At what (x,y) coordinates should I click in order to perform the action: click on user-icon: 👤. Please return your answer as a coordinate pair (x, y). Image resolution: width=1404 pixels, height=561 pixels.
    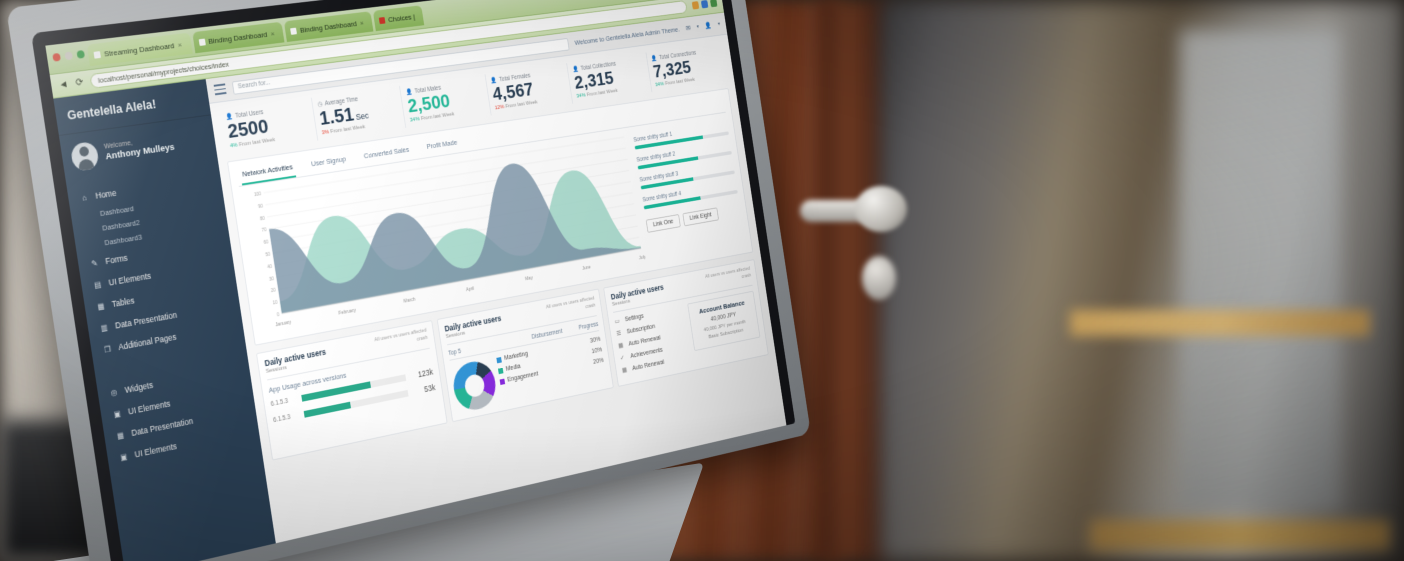
    Looking at the image, I should click on (708, 25).